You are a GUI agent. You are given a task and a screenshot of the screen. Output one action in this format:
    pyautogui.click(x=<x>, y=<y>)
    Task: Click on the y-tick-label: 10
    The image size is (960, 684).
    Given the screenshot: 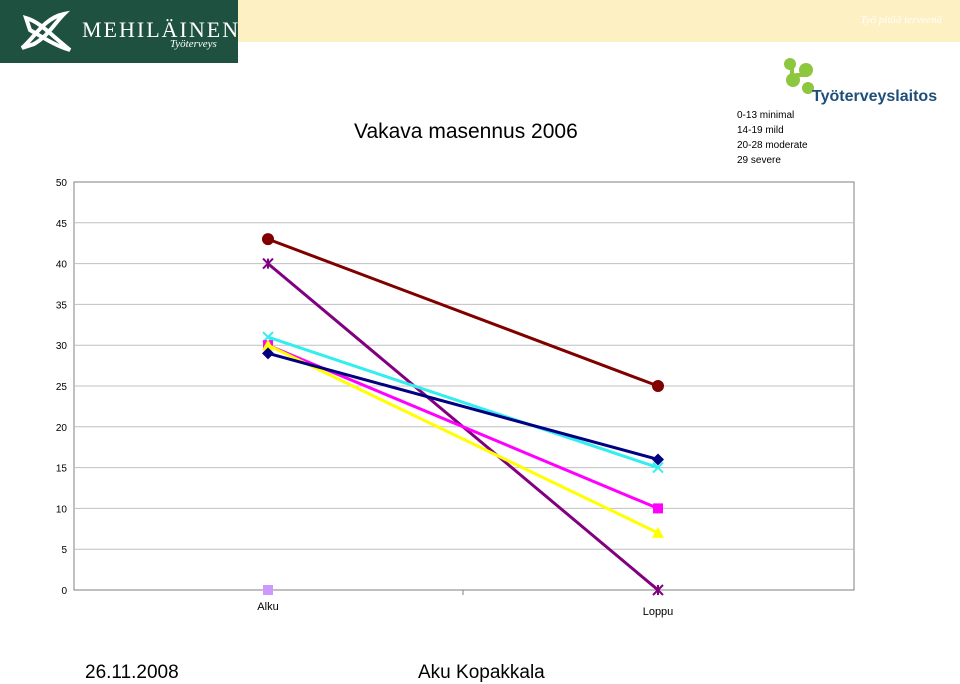 What is the action you would take?
    pyautogui.click(x=62, y=509)
    